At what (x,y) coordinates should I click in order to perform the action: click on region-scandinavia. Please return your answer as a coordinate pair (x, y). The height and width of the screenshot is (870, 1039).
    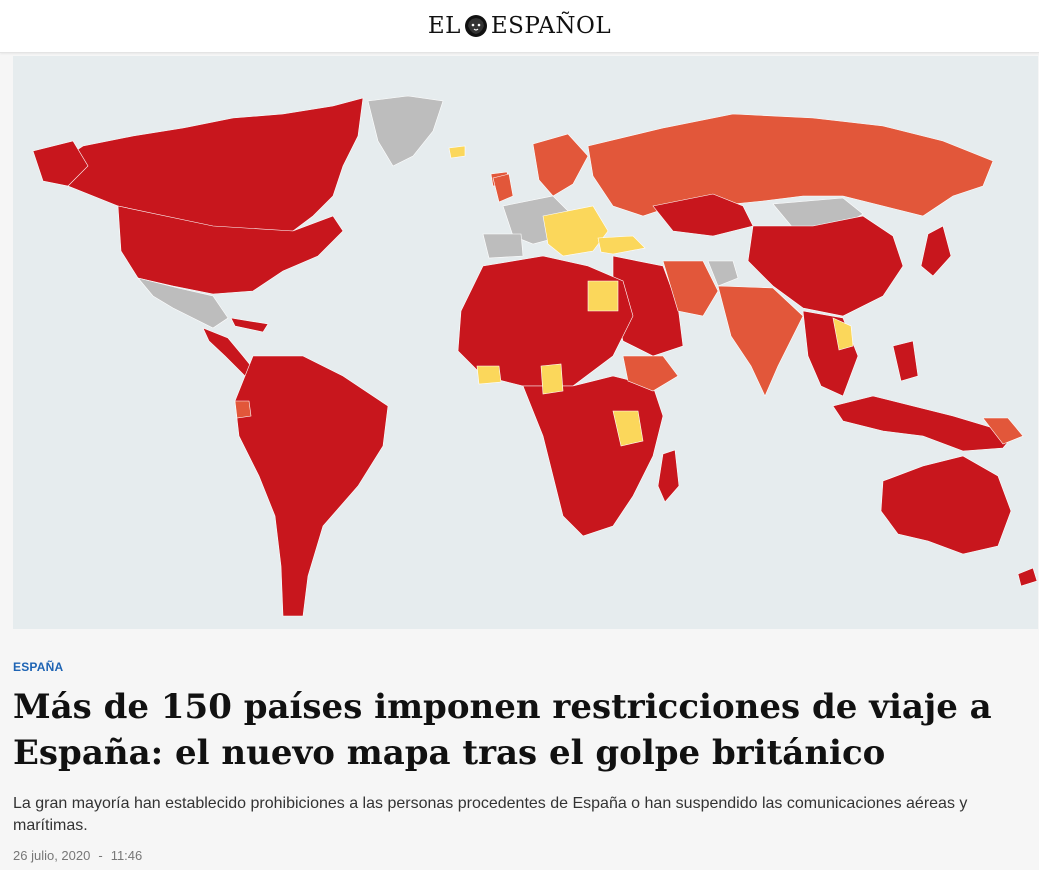
    Looking at the image, I should click on (560, 165).